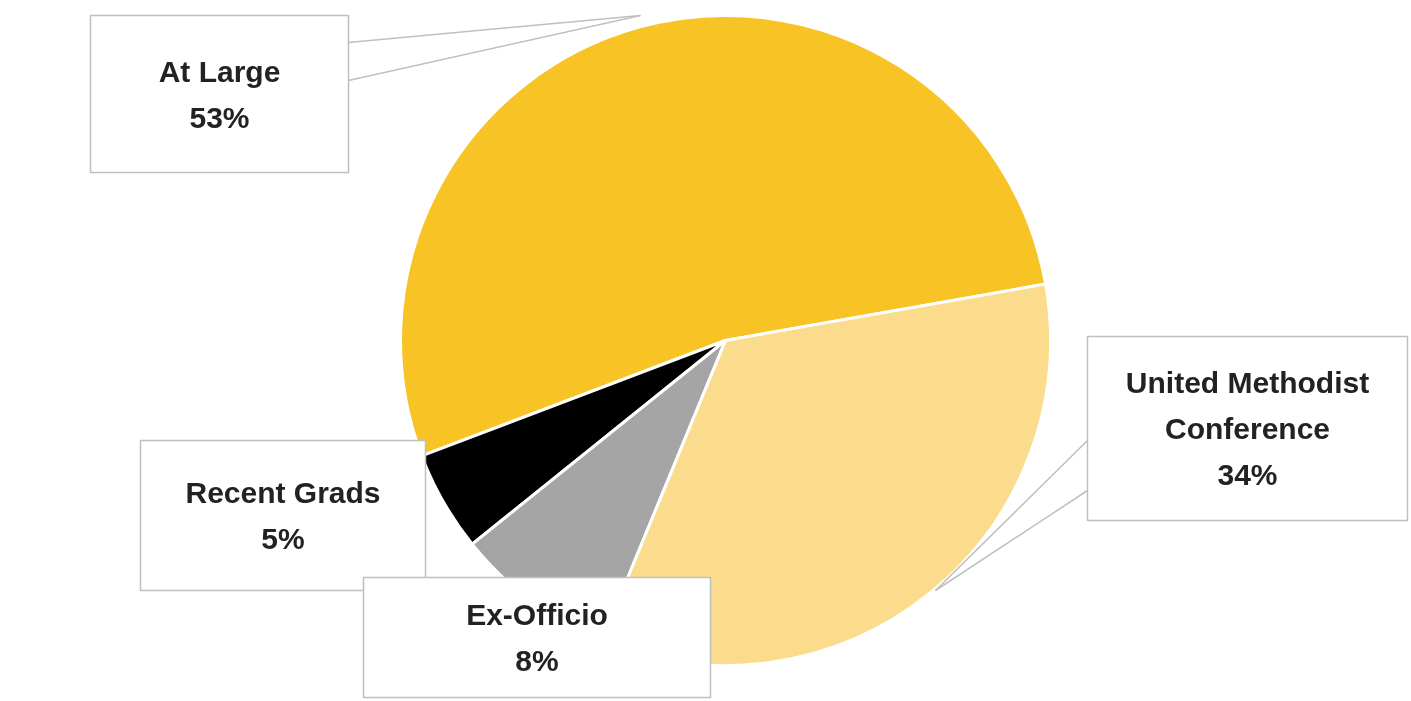  I want to click on data-label: 34%, so click(1247, 474).